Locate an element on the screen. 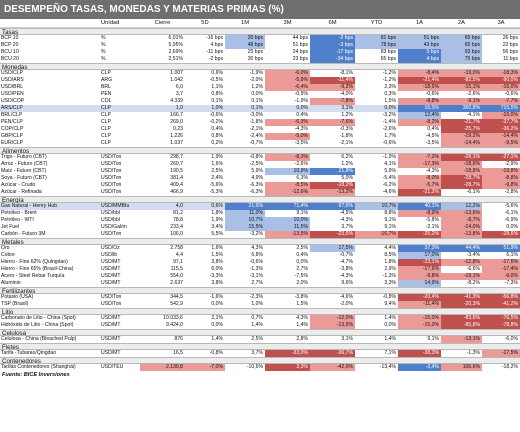  section-header: Metales is located at coordinates (260, 242).